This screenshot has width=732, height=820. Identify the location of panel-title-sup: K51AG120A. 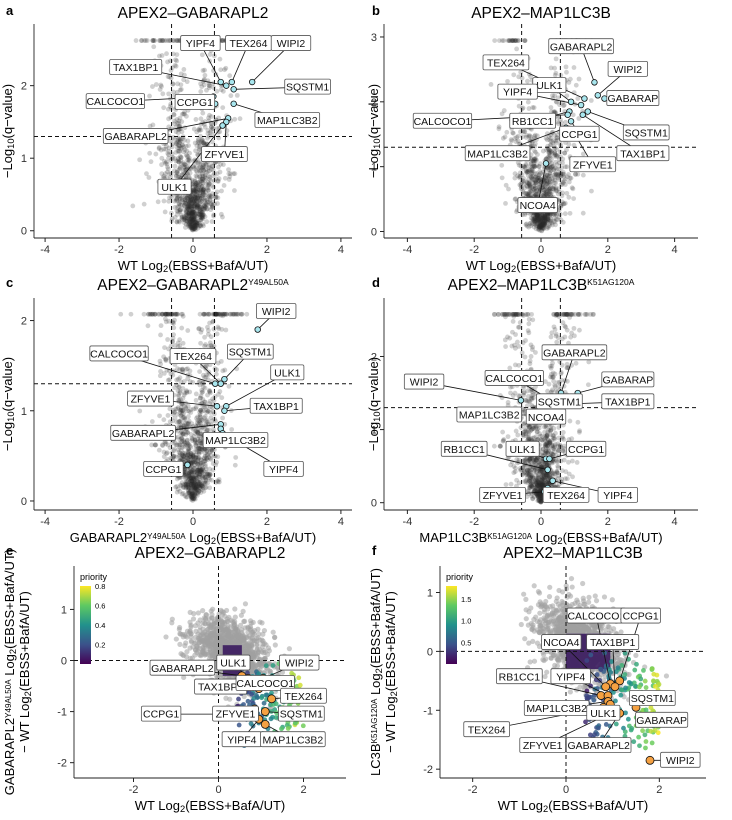
(611, 282).